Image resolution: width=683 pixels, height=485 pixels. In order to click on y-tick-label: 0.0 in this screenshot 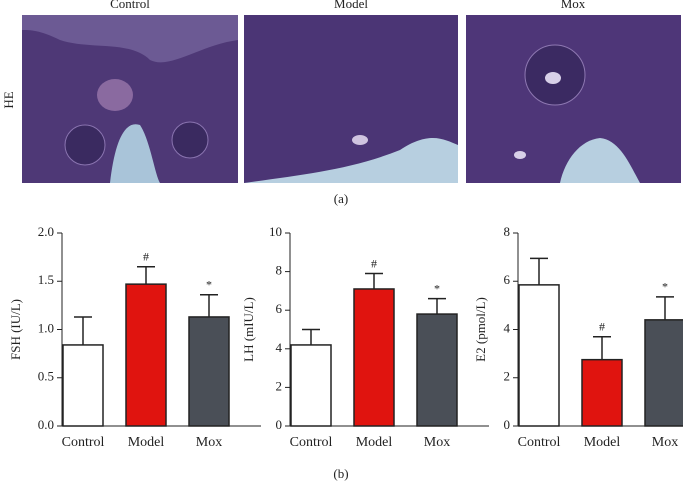, I will do `click(46, 424)`.